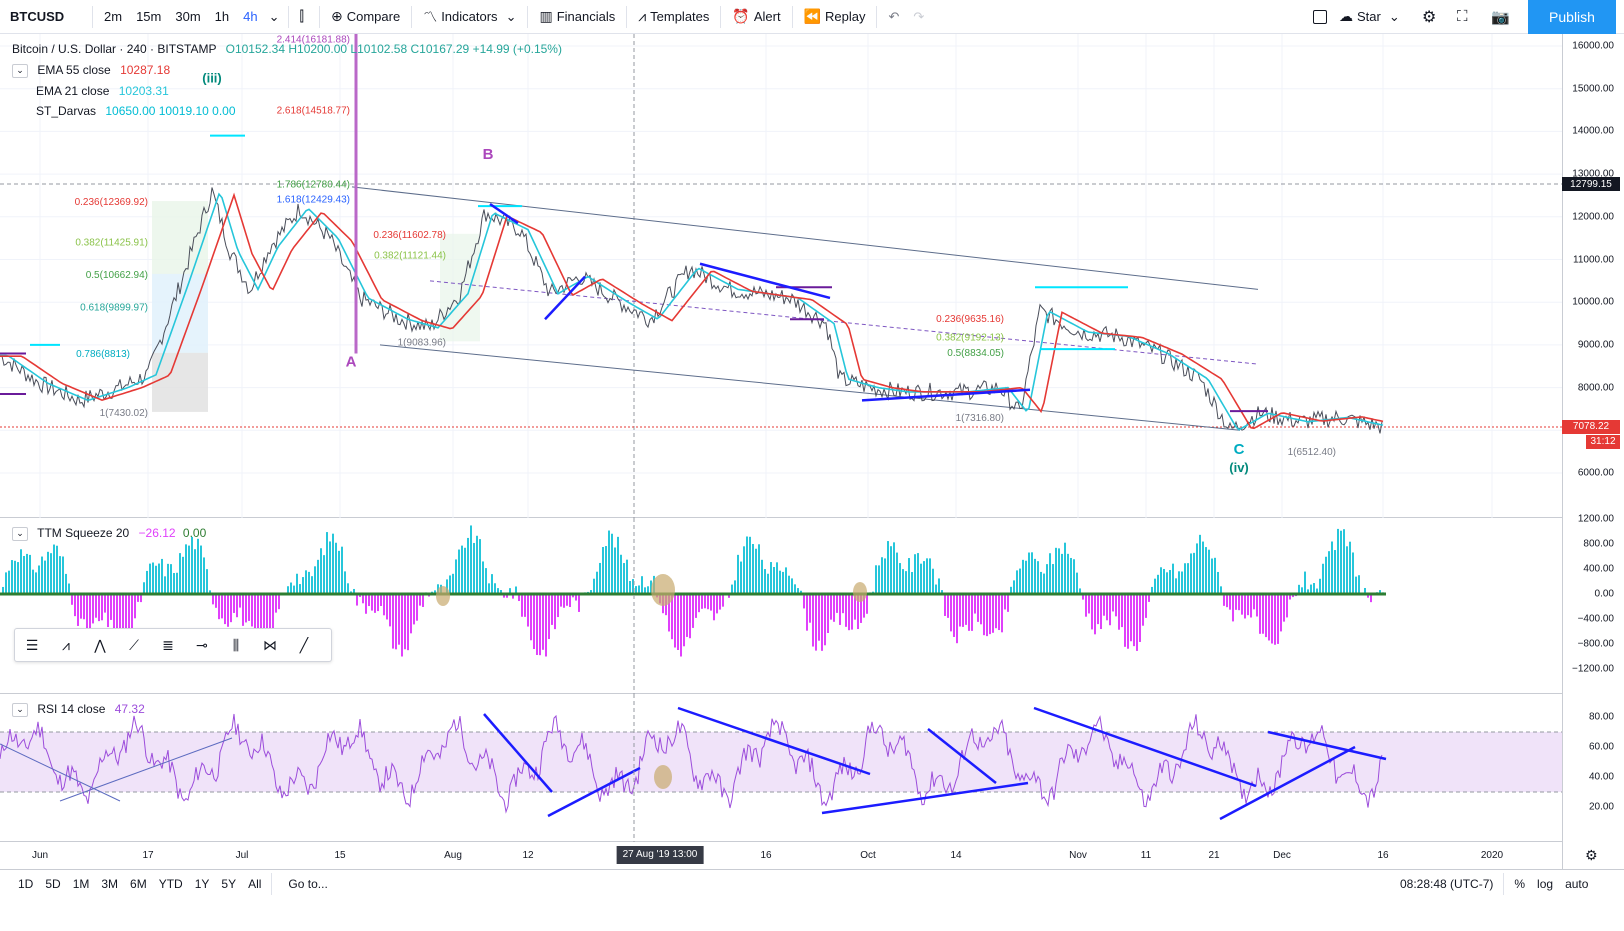 This screenshot has width=1624, height=931. What do you see at coordinates (1500, 17) in the screenshot?
I see `camera-icon: 📷` at bounding box center [1500, 17].